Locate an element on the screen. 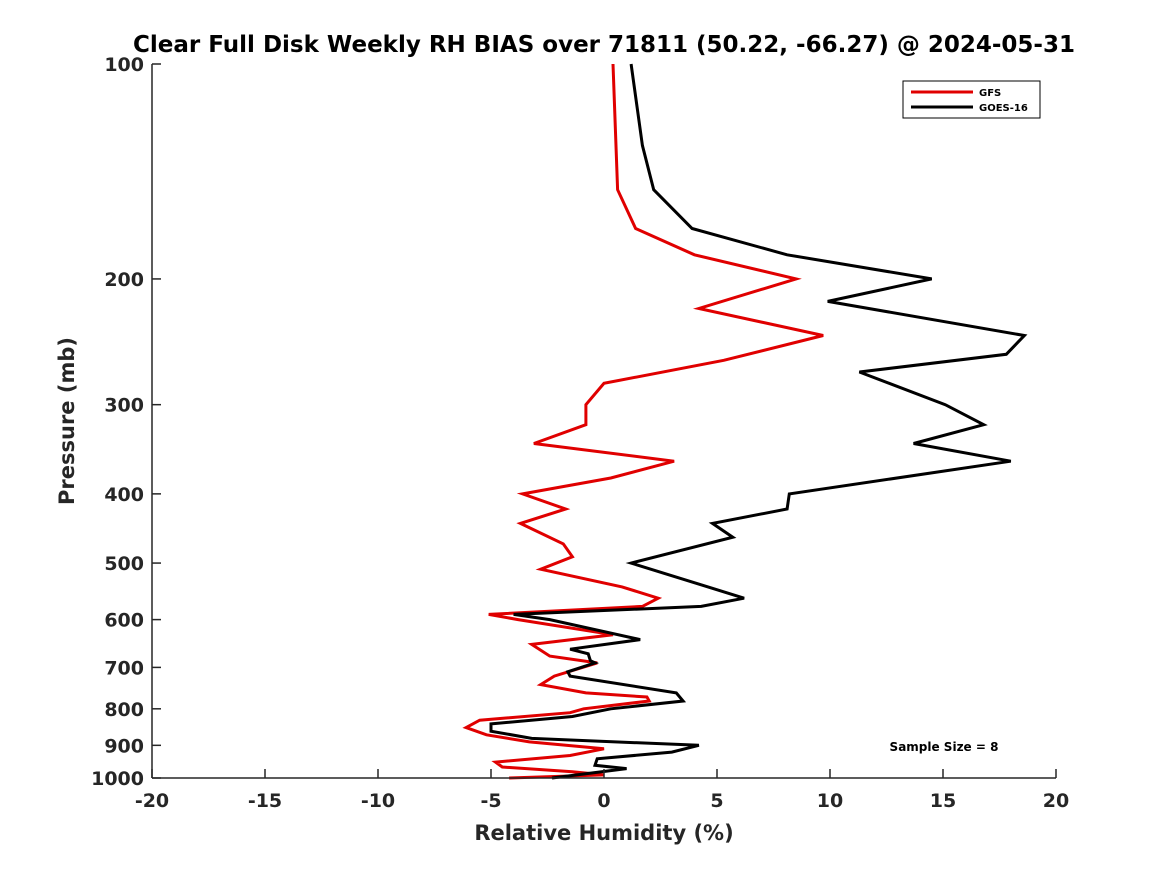 This screenshot has height=875, width=1167. legend-label: GOES-16 is located at coordinates (1003, 108).